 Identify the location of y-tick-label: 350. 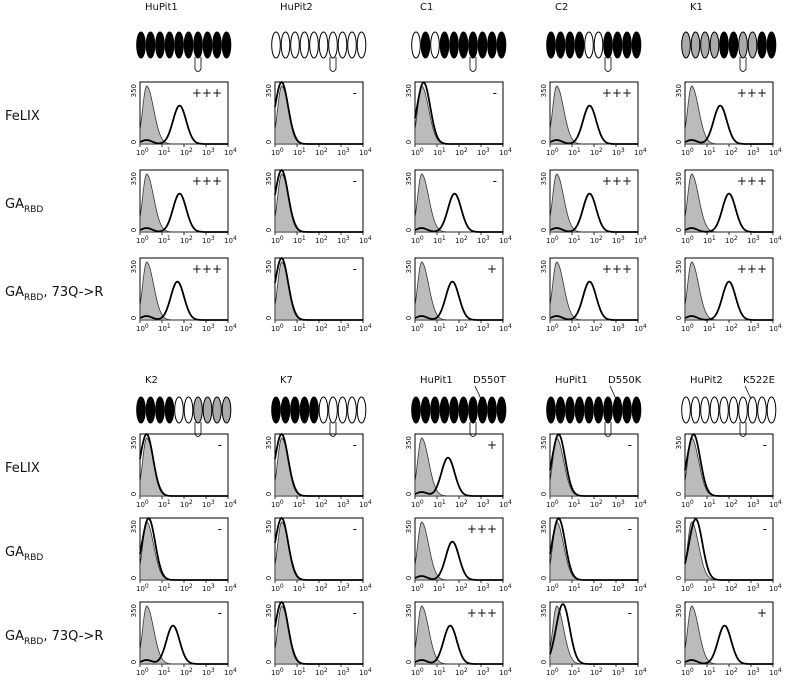
(269, 178).